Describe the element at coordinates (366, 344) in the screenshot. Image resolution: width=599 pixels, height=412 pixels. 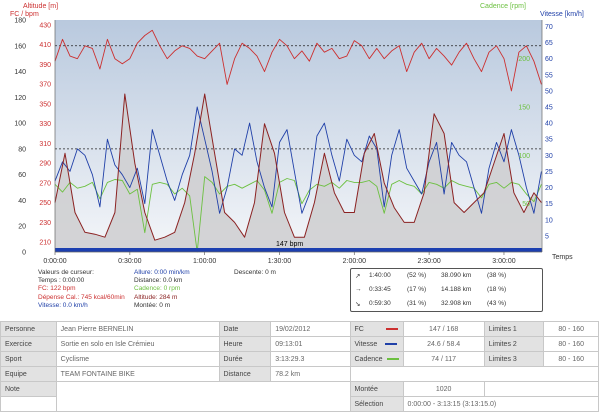
I see `vitesse-key-label: Vitesse` at that location.